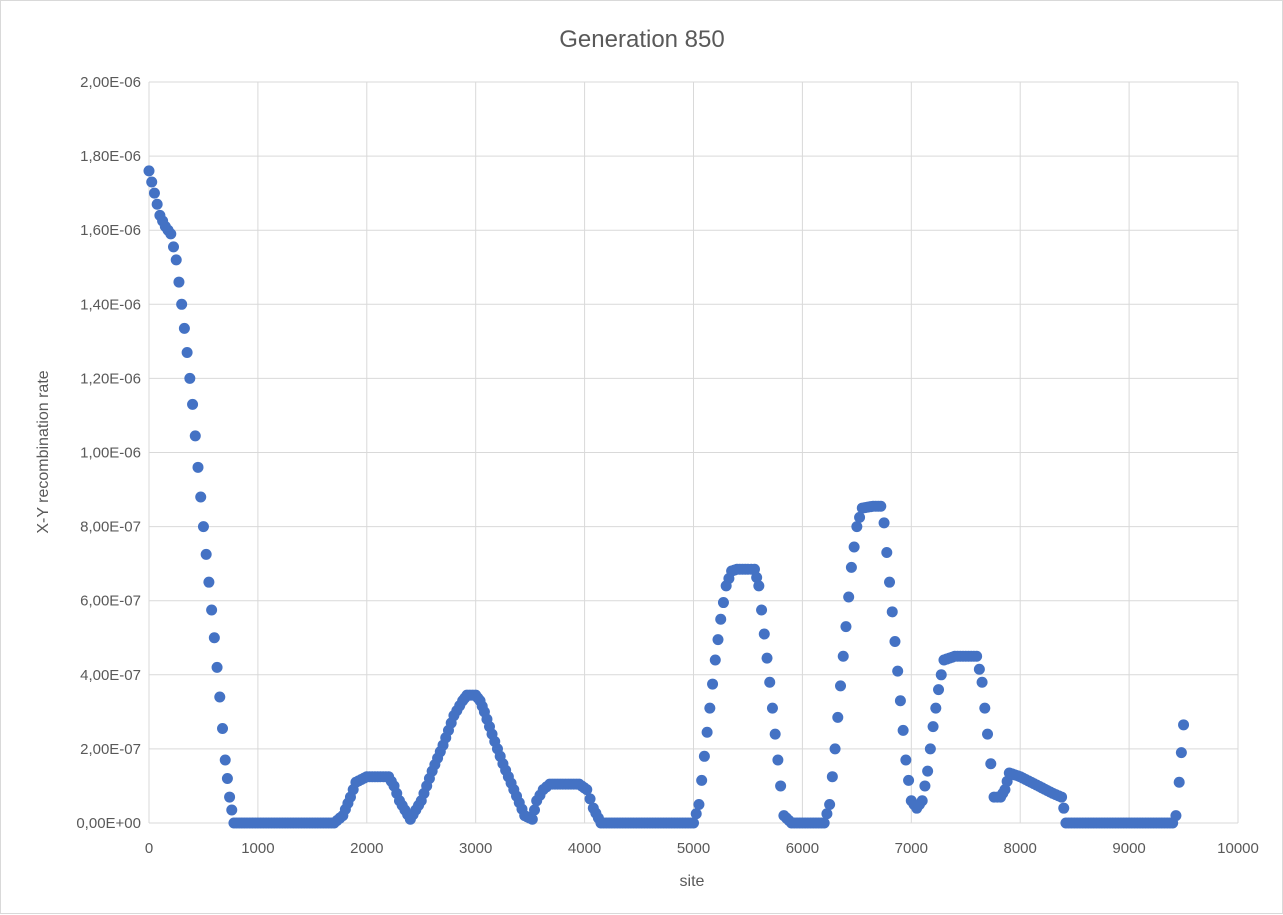 This screenshot has width=1283, height=915. Describe the element at coordinates (911, 848) in the screenshot. I see `x-tick-label: 7000` at that location.